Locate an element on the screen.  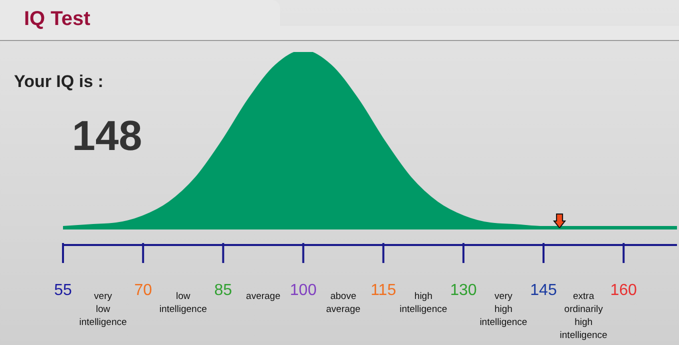
x-tick-label: 130 is located at coordinates (463, 290).